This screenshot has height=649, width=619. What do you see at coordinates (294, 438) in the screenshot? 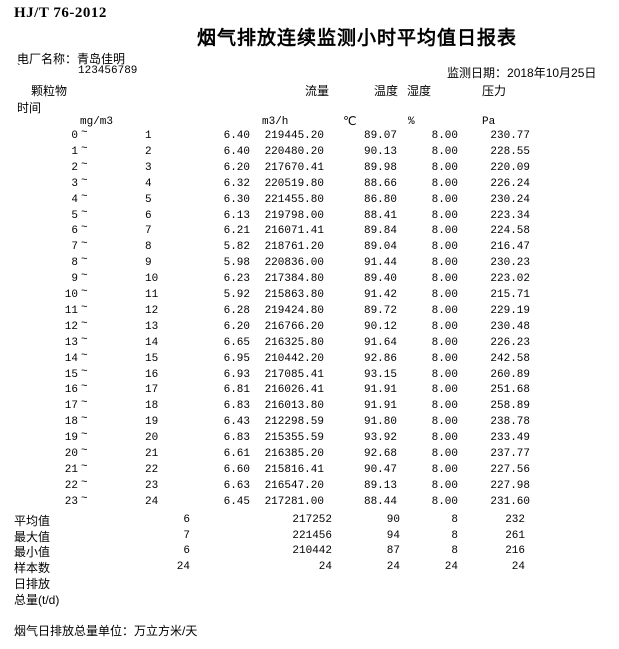
I see `flow-value: 215355.59` at bounding box center [294, 438].